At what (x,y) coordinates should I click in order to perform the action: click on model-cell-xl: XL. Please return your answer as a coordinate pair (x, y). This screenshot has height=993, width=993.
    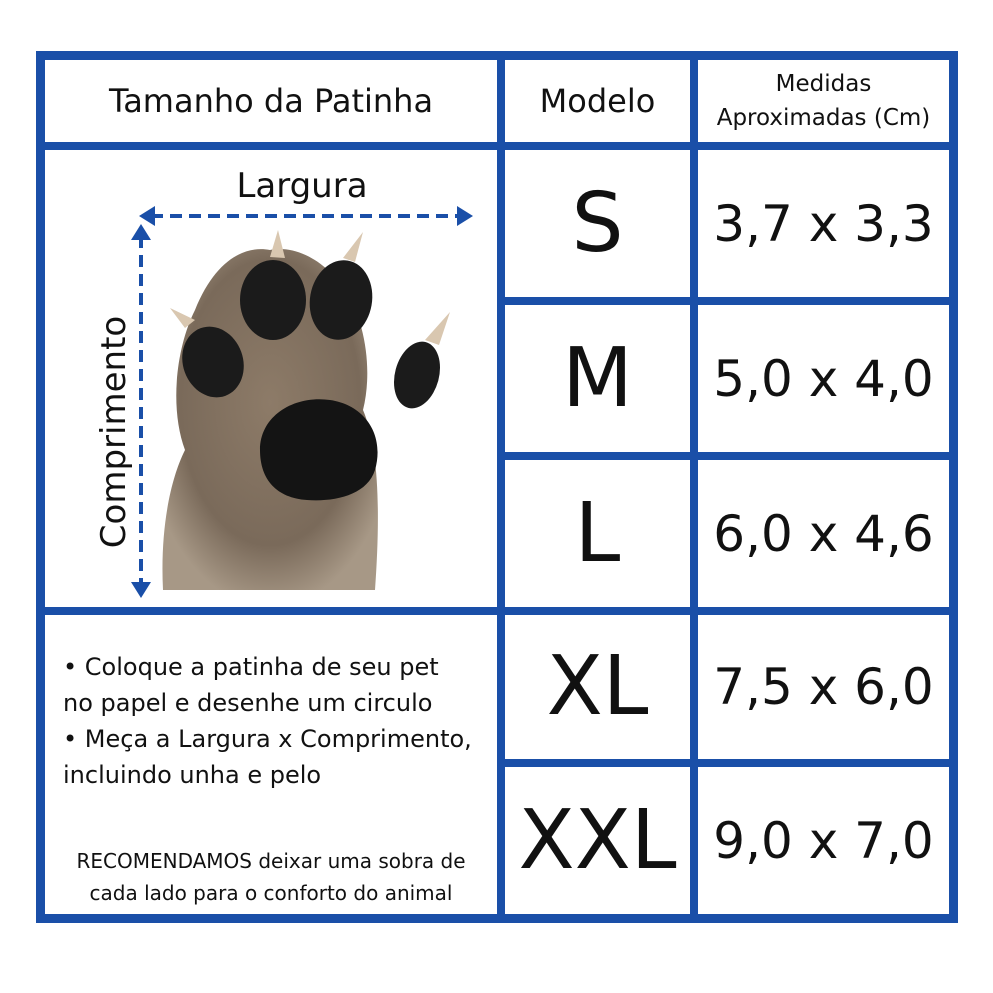
    Looking at the image, I should click on (597, 687).